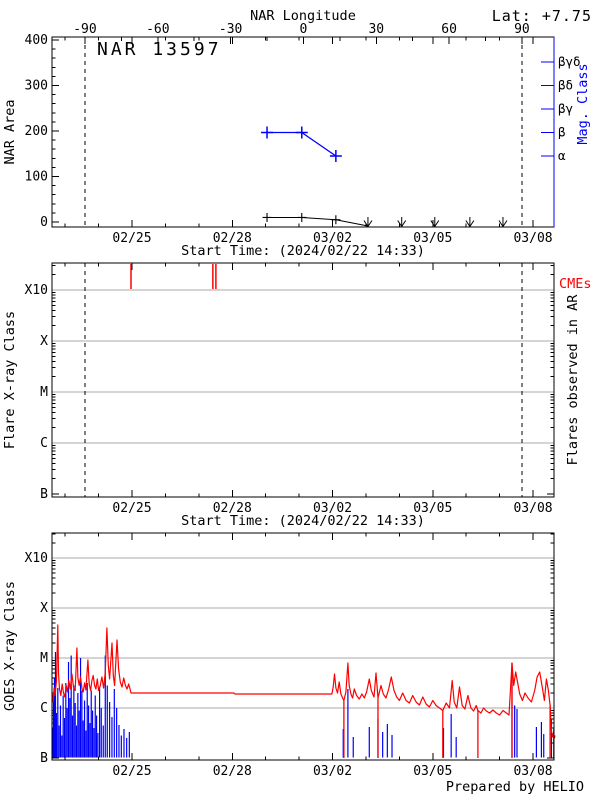  Describe the element at coordinates (376, 29) in the screenshot. I see `tick-label: 30` at that location.